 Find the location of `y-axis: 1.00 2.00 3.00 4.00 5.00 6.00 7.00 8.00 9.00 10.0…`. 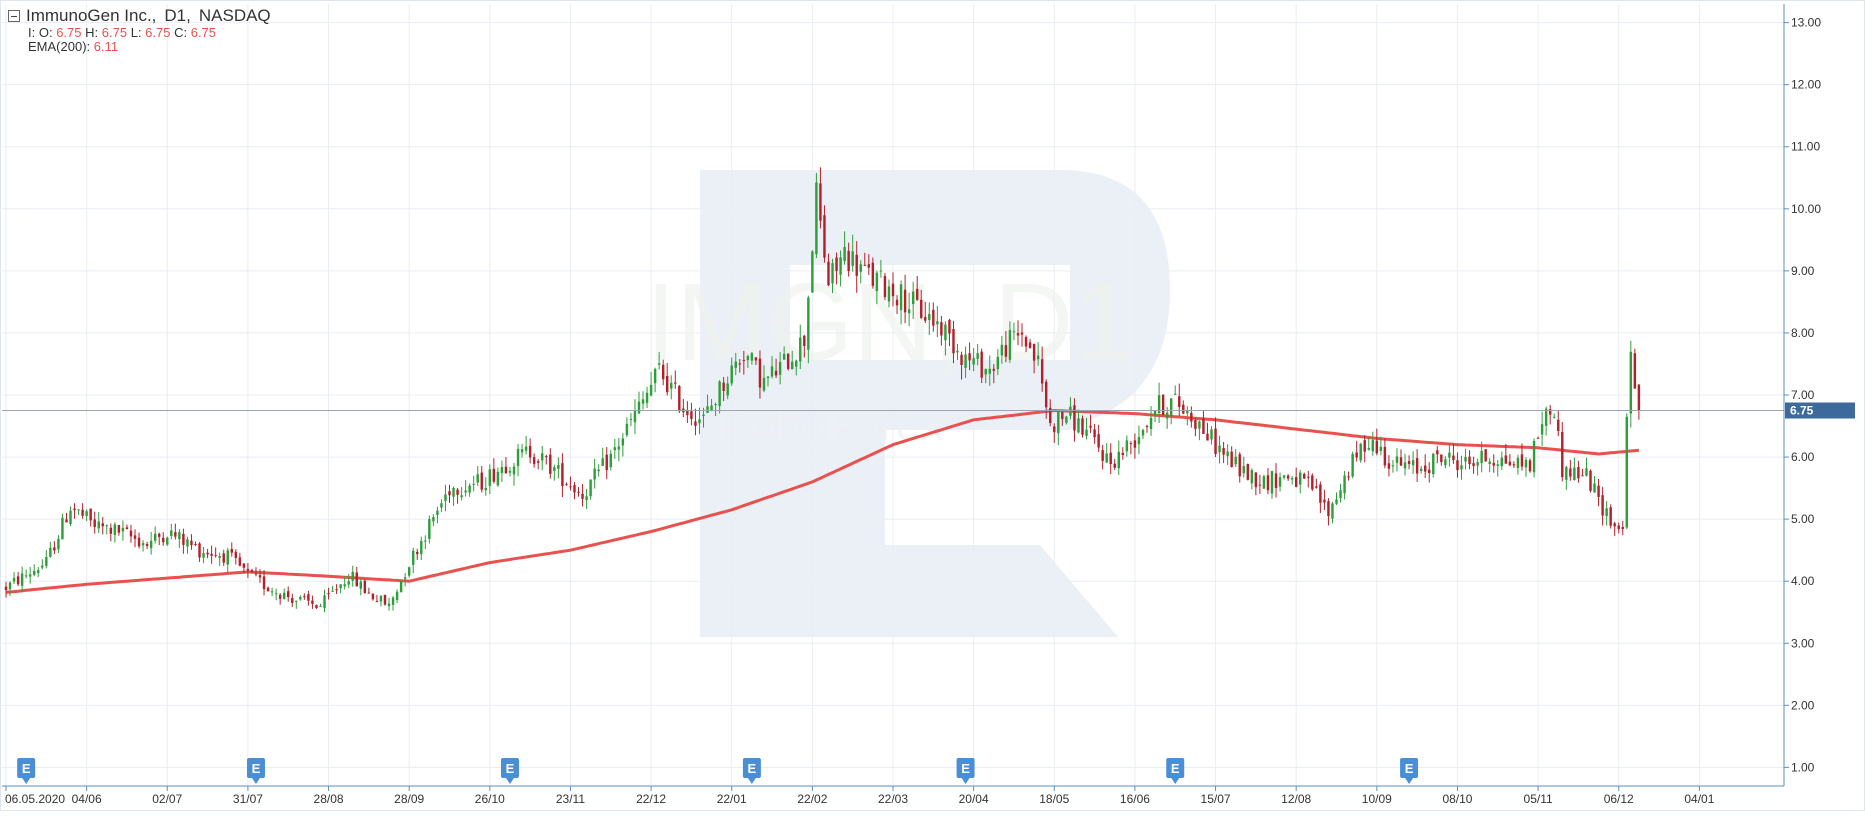

y-axis: 1.00 2.00 3.00 4.00 5.00 6.00 7.00 8.00 9.00 10.0… is located at coordinates (1802, 395).